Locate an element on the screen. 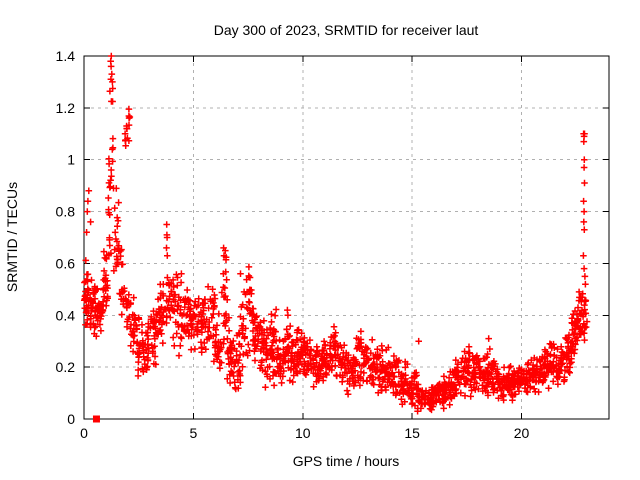 This screenshot has width=640, height=480. y-tick-label: 0.2 is located at coordinates (66, 367).